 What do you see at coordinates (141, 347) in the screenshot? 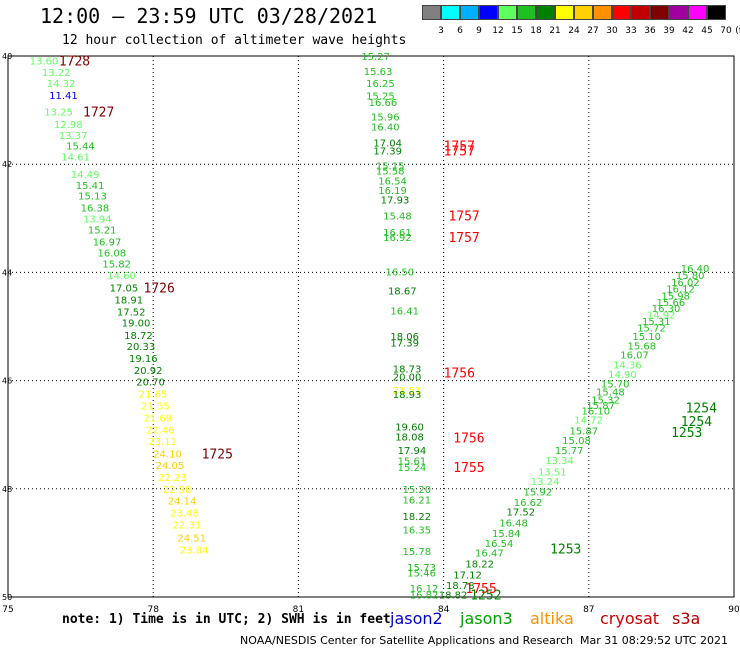
I see `track1-wave-height-24: 20.33` at bounding box center [141, 347].